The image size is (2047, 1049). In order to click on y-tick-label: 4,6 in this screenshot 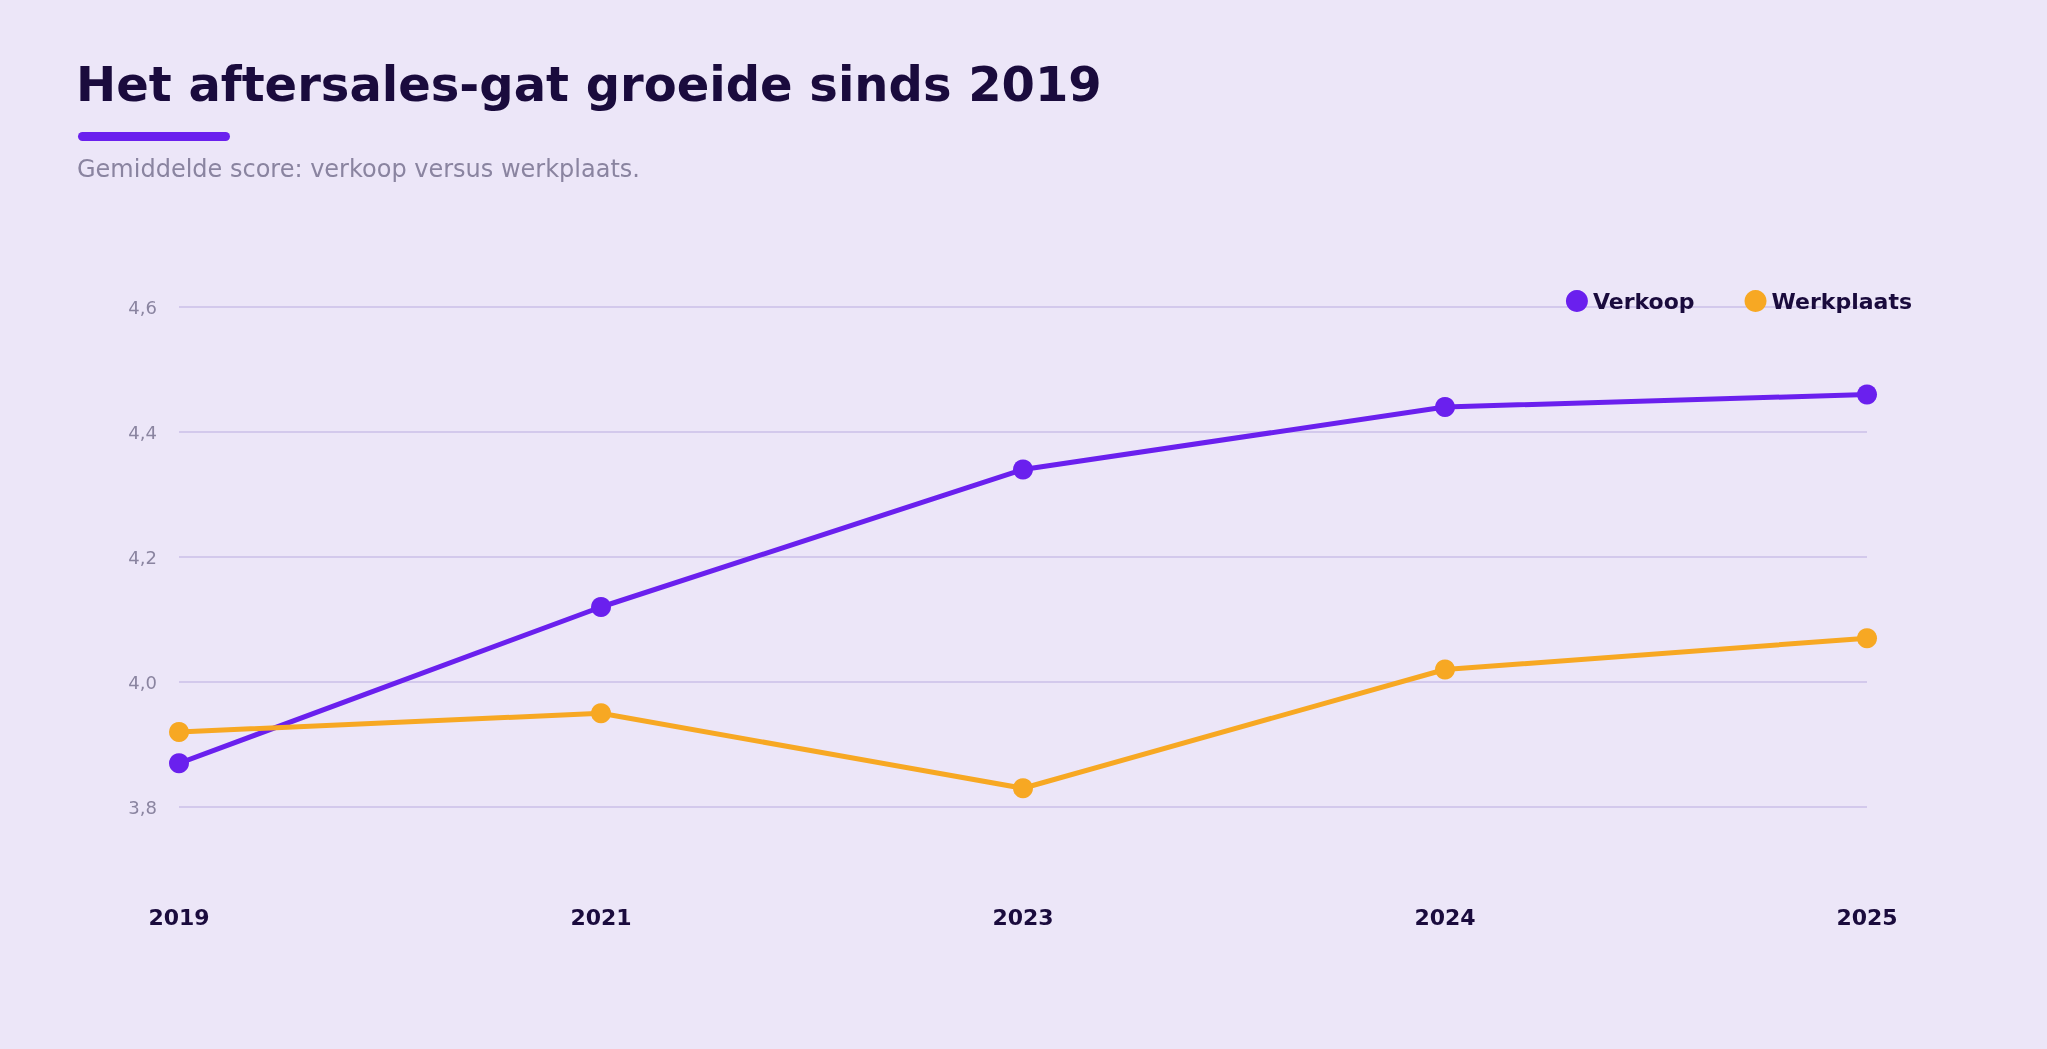, I will do `click(142, 307)`.